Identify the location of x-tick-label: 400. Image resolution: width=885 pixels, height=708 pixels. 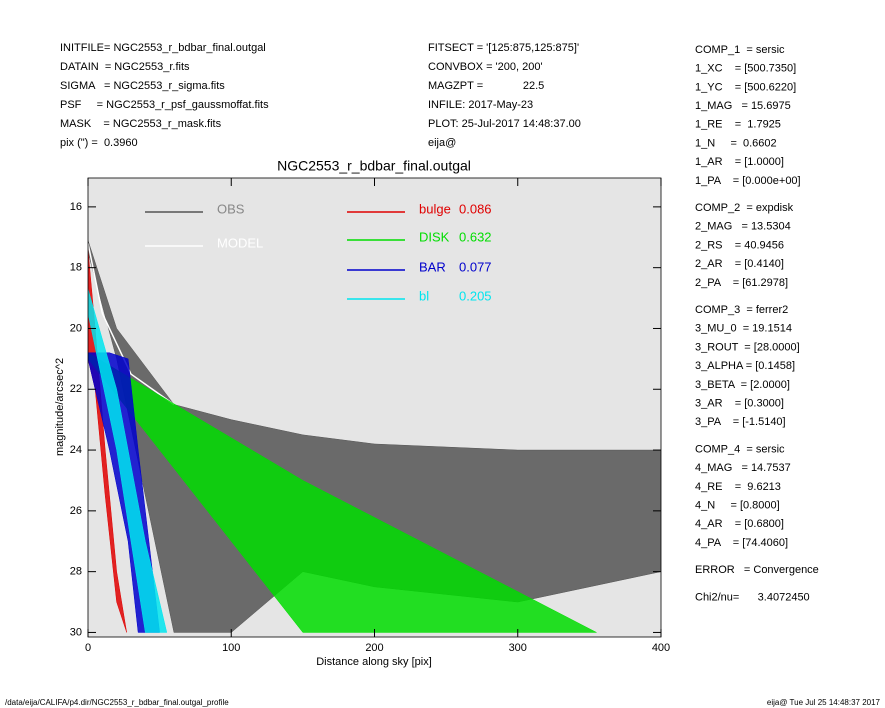
(661, 648).